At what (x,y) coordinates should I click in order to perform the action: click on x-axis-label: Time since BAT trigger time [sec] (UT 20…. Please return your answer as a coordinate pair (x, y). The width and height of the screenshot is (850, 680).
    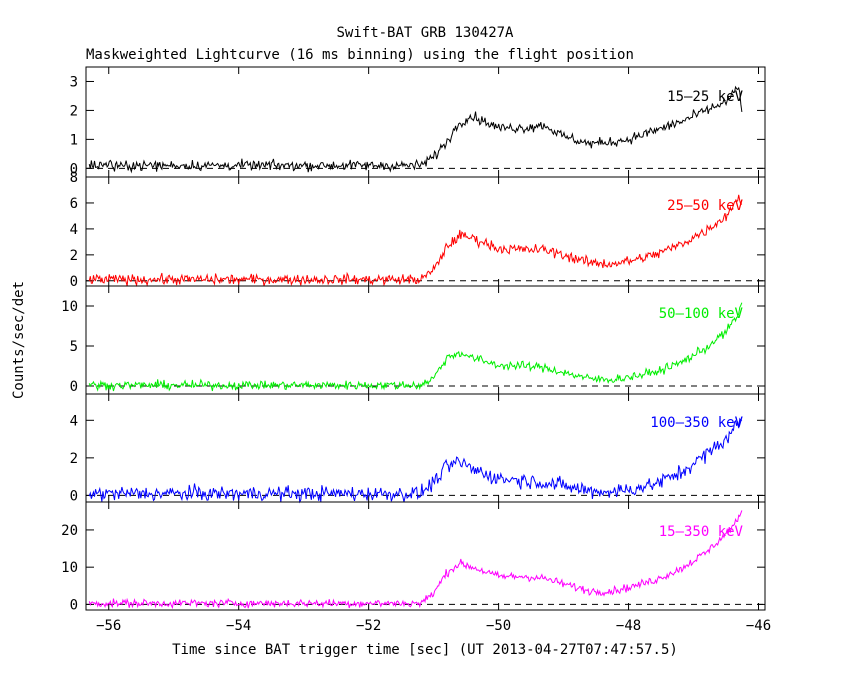
    Looking at the image, I should click on (425, 650).